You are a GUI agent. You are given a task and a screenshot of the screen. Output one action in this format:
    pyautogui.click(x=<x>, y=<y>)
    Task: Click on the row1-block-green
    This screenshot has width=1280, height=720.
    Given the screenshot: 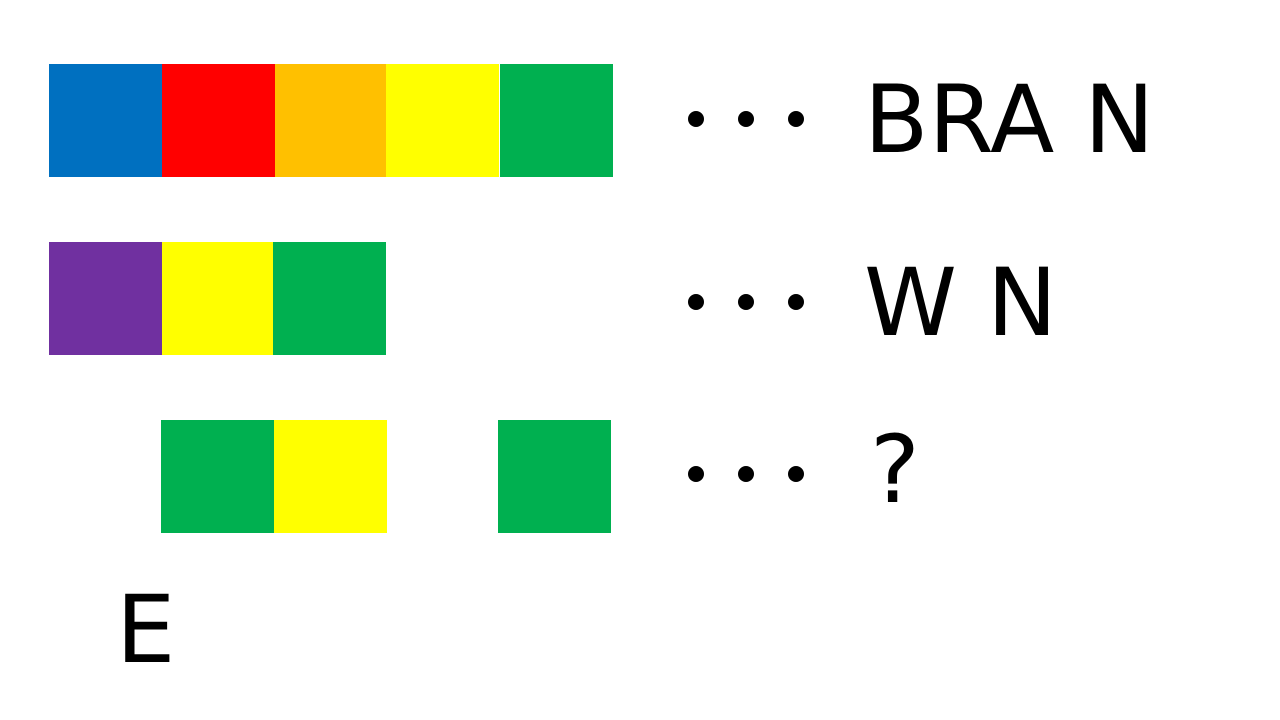 What is the action you would take?
    pyautogui.click(x=556, y=120)
    